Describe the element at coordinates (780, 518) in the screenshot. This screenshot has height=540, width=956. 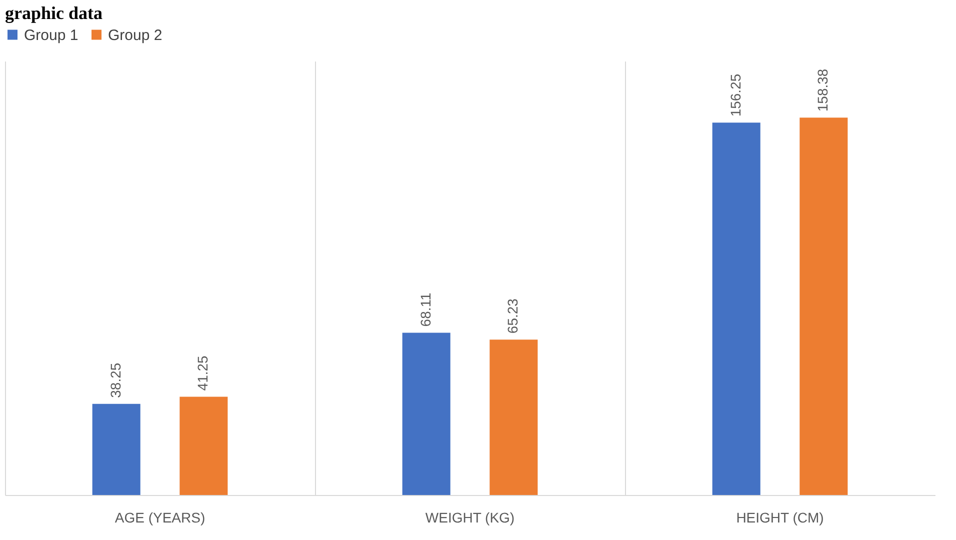
I see `x-tick-label: HEIGHT (CM)` at that location.